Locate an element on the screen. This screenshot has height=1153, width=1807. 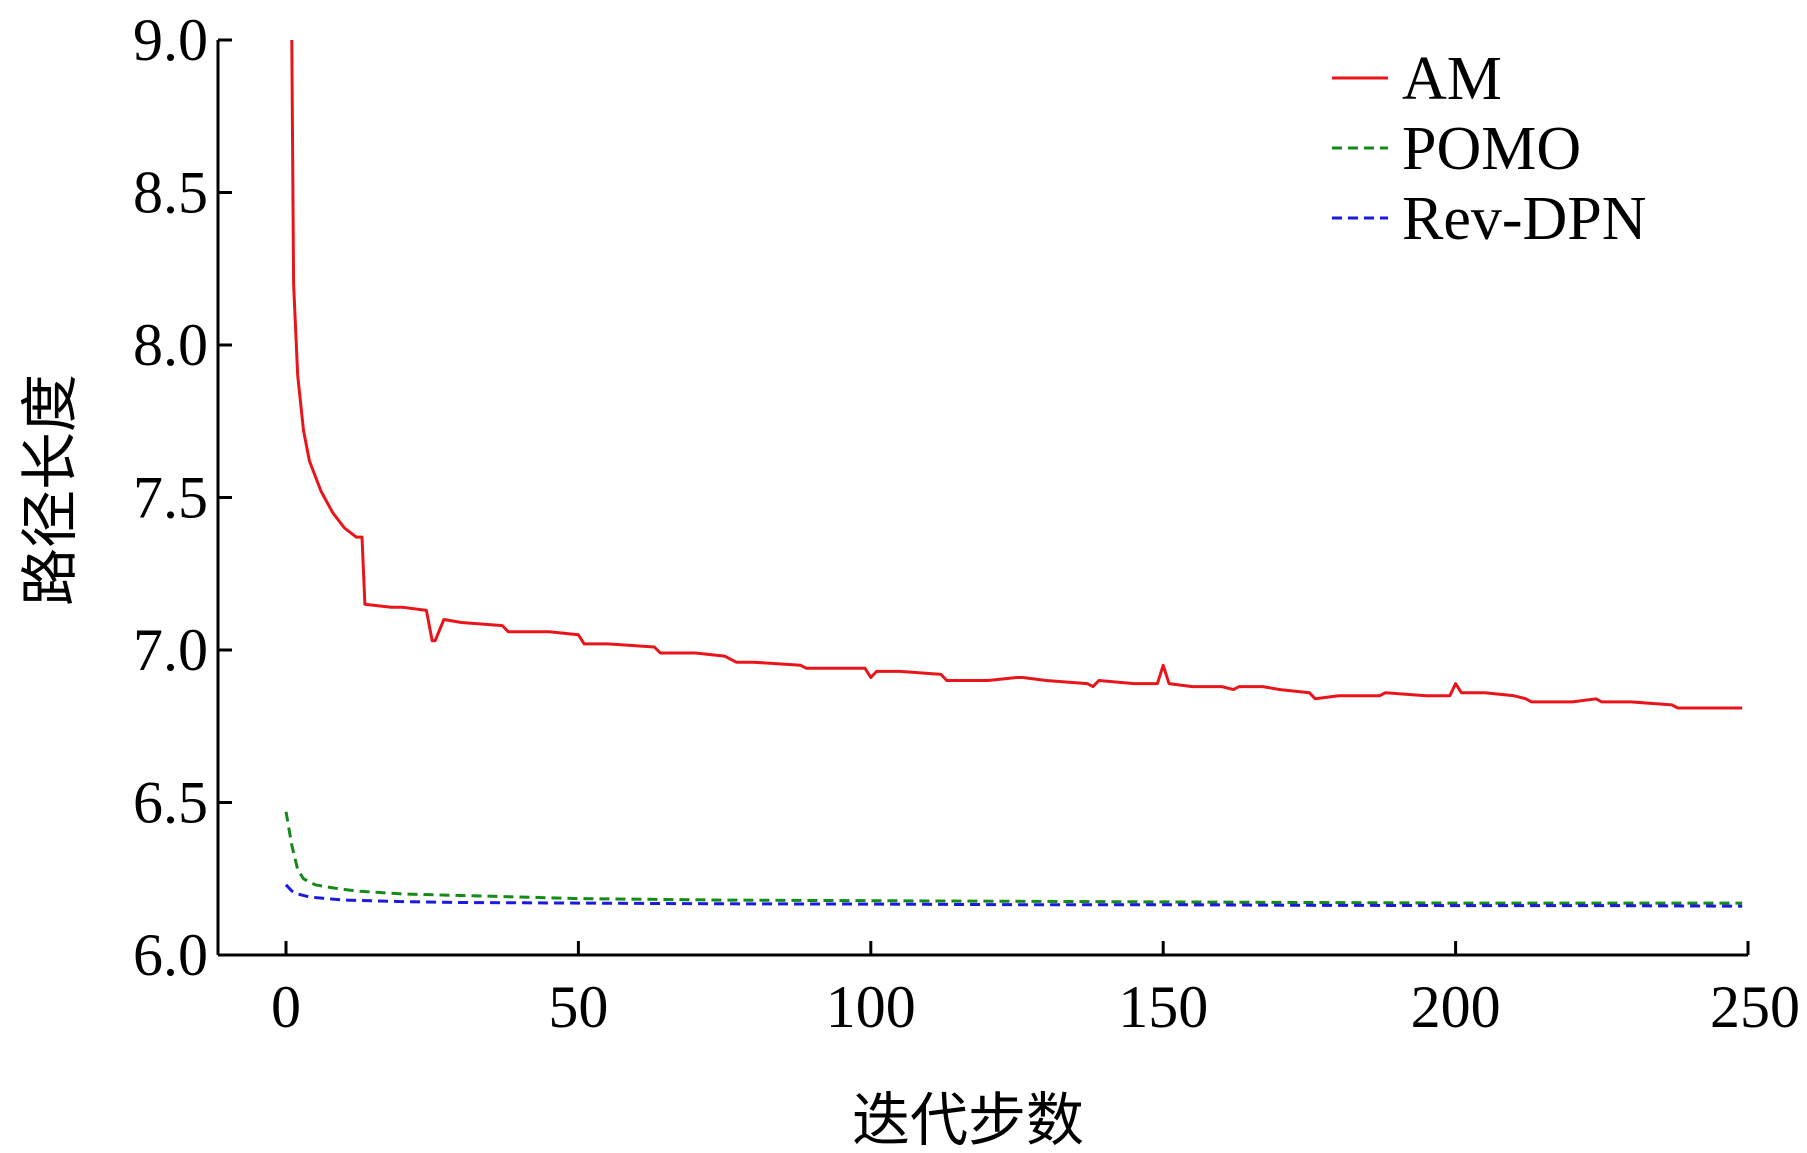
y-tick-label: 7.5 is located at coordinates (170, 498).